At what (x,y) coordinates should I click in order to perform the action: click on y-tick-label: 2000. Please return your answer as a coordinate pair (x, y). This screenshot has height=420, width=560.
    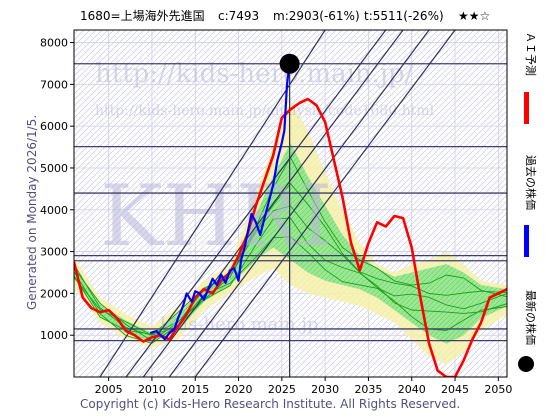
    Looking at the image, I should click on (54, 293).